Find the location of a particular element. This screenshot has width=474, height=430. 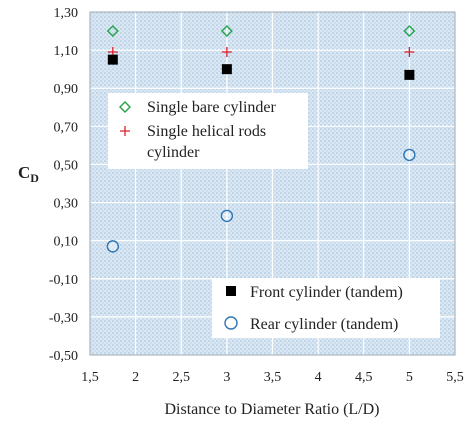

legend-top-box is located at coordinates (208, 131).